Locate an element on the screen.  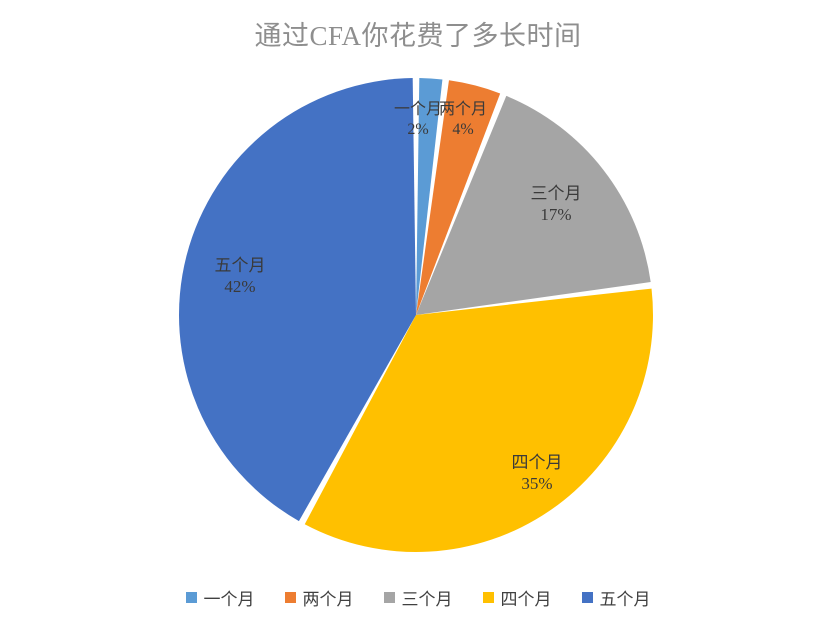
legend-item-2: 两个月 is located at coordinates (319, 597).